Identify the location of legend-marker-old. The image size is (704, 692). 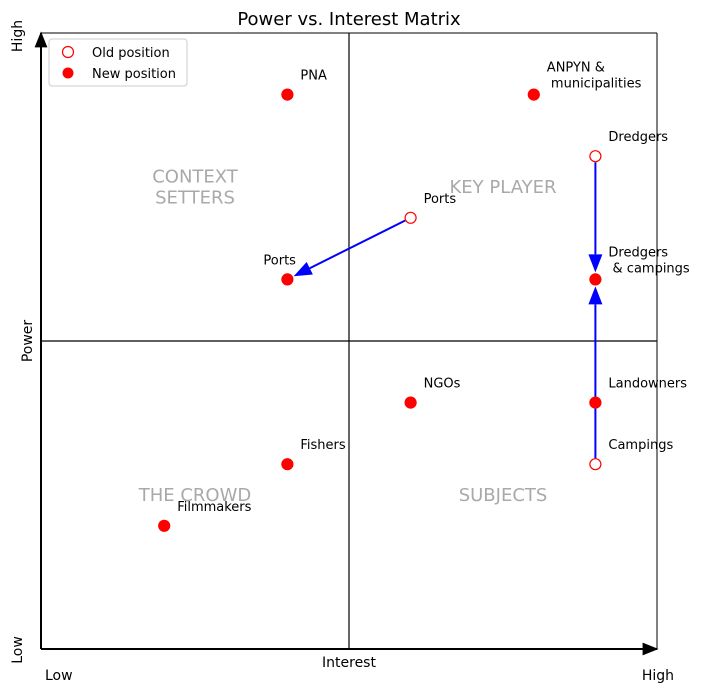
(68, 52).